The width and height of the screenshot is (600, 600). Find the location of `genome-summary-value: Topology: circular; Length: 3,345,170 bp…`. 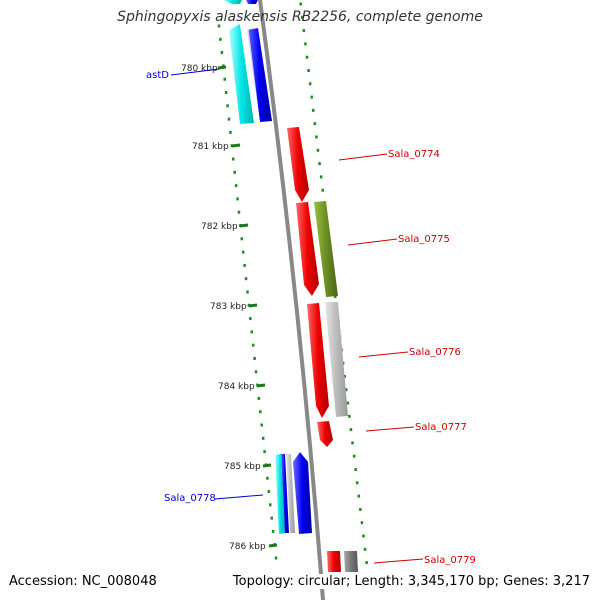

genome-summary-value: Topology: circular; Length: 3,345,170 bp… is located at coordinates (411, 581).